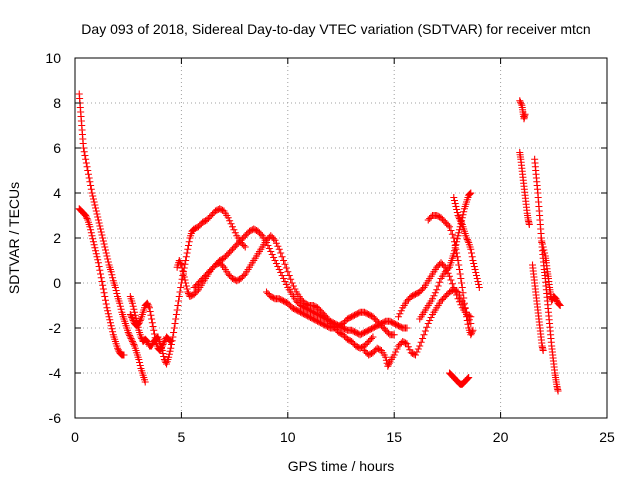 The width and height of the screenshot is (640, 480). Describe the element at coordinates (182, 437) in the screenshot. I see `x-tick-label: 5` at that location.